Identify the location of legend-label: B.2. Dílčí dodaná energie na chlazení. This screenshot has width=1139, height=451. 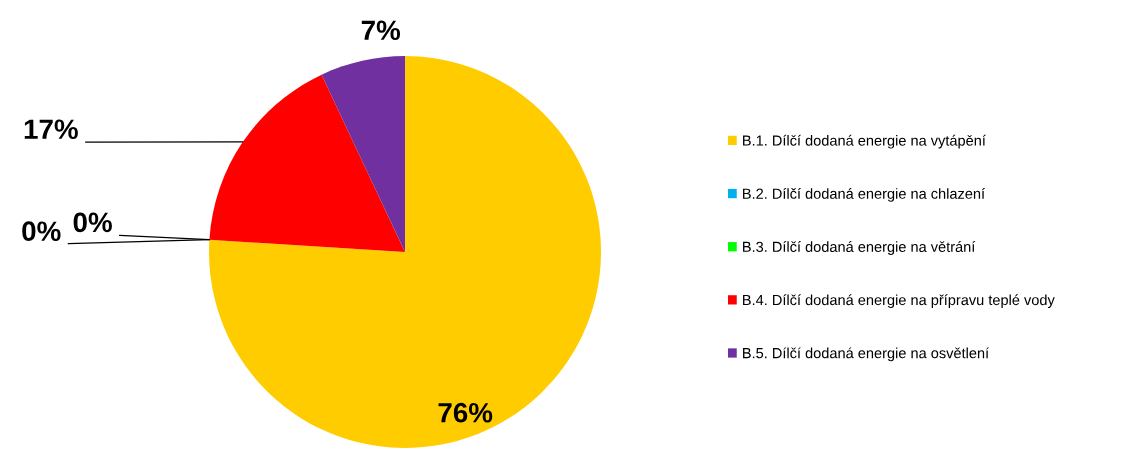
(864, 194).